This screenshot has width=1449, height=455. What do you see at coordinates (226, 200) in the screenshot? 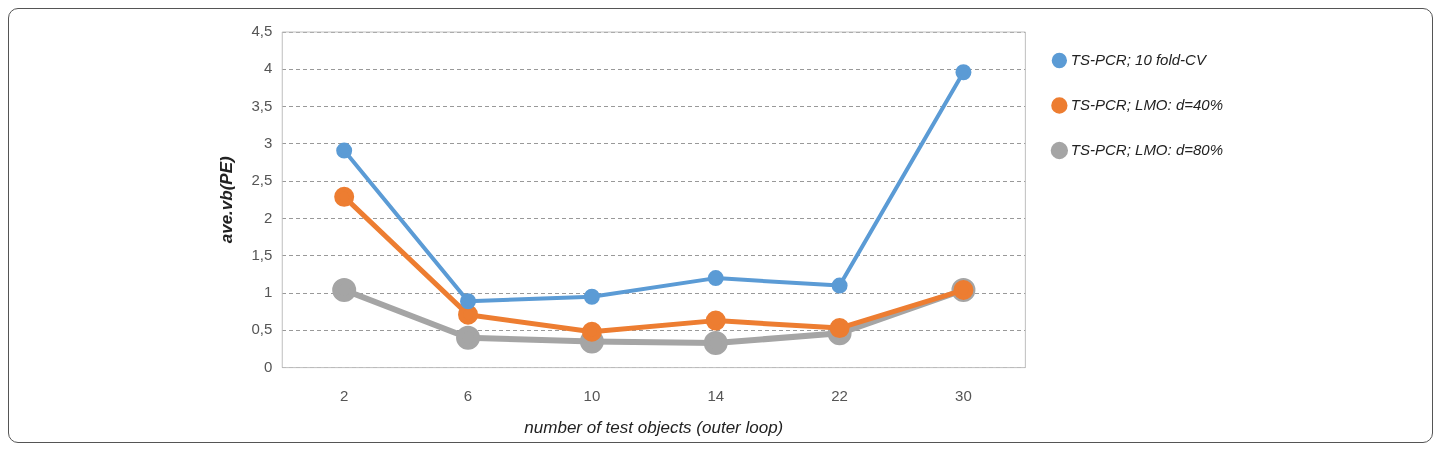
I see `y-axis-title: ave.vb(PE)` at bounding box center [226, 200].